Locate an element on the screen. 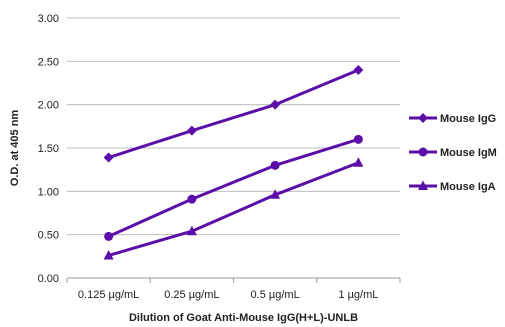 The height and width of the screenshot is (327, 505). y-tick-label: 0.00 is located at coordinates (48, 279).